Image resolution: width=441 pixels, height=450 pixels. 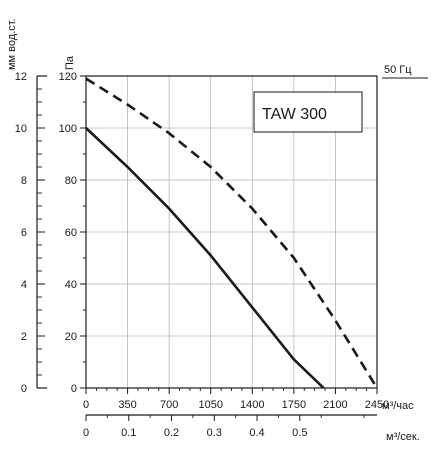 What do you see at coordinates (403, 437) in the screenshot?
I see `x-second-unit: м³/сек.` at bounding box center [403, 437].